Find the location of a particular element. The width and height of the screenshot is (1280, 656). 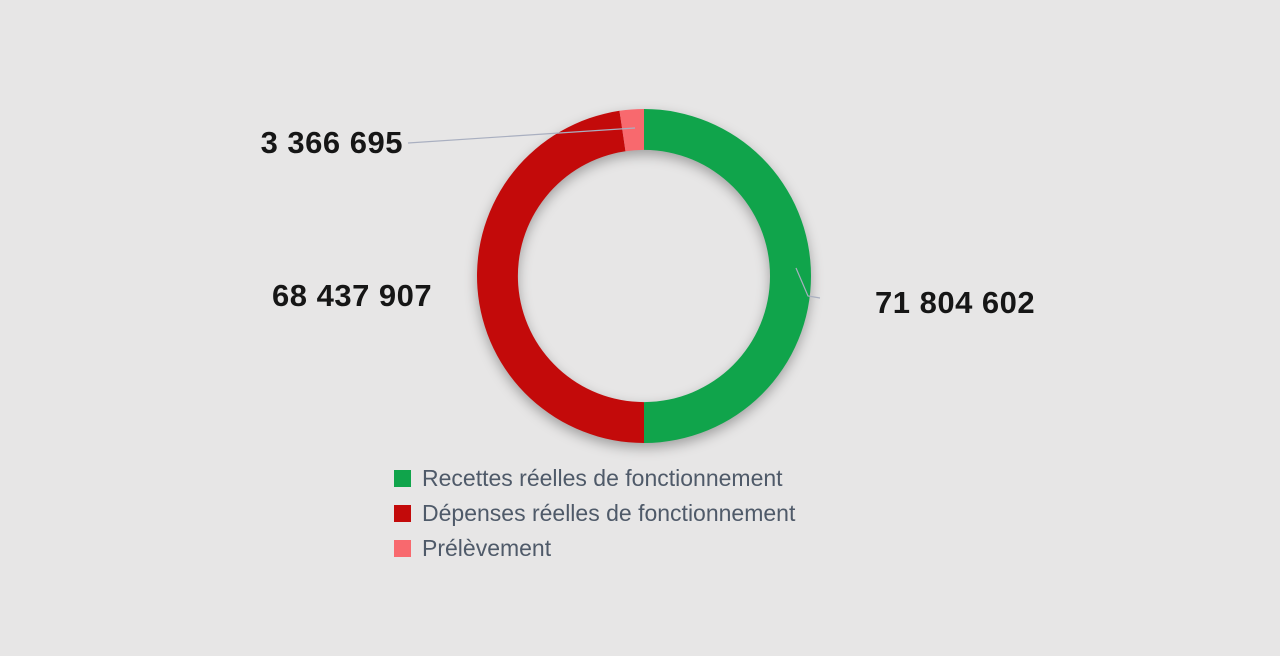

legend-label-depenses: Dépenses réelles de fonctionnement is located at coordinates (609, 513).